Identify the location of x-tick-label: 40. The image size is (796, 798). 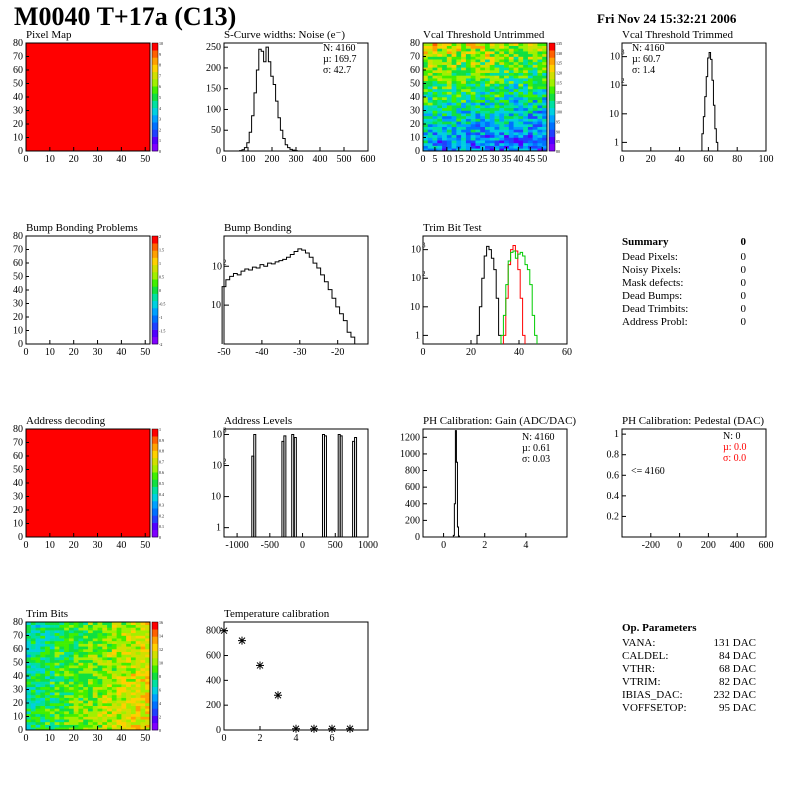
(680, 159).